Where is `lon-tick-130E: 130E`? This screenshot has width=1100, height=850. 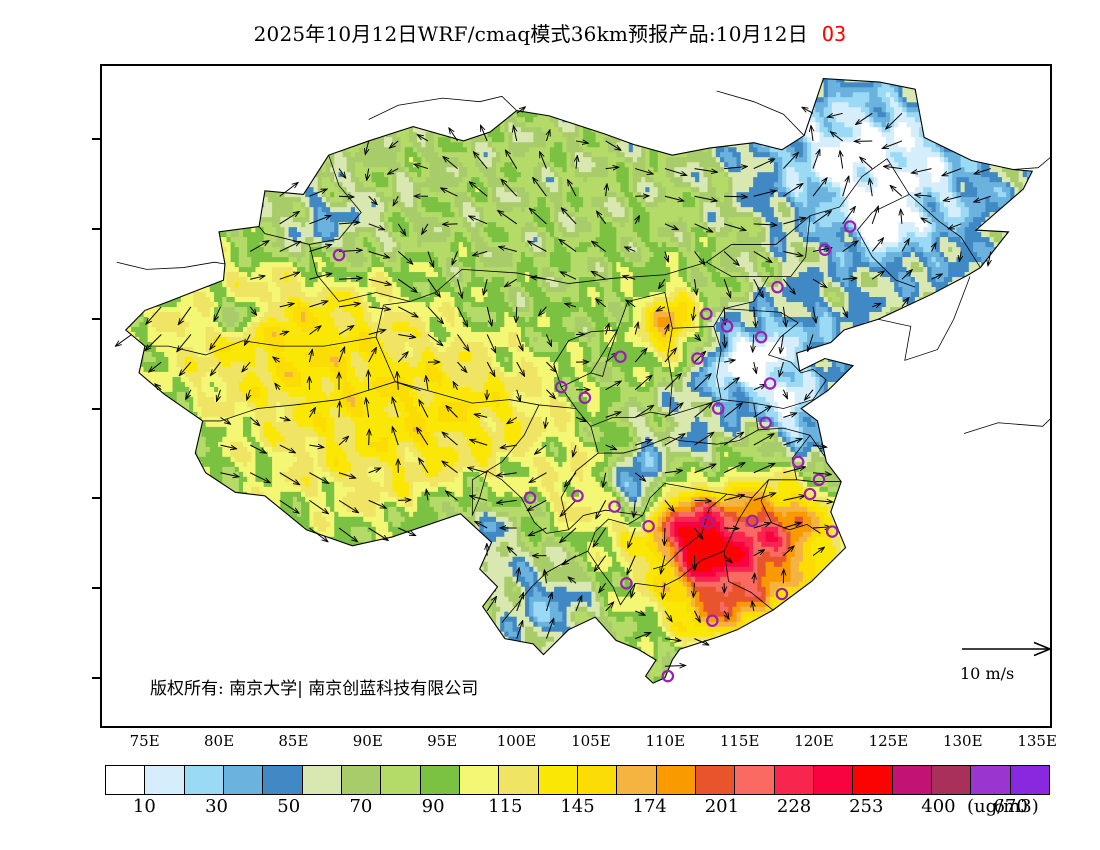
lon-tick-130E: 130E is located at coordinates (963, 741).